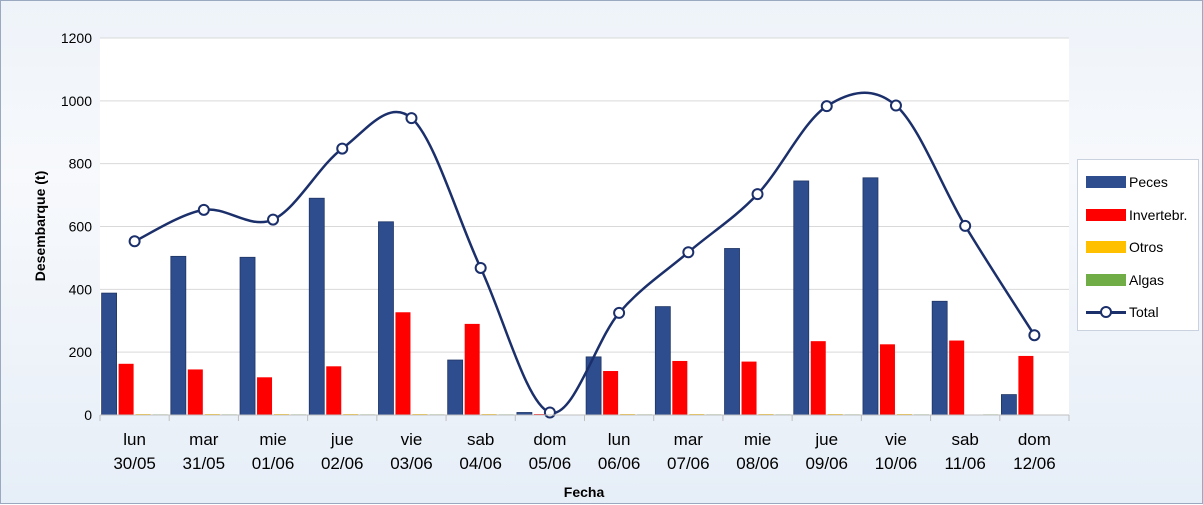 This screenshot has height=505, width=1203. Describe the element at coordinates (1106, 214) in the screenshot. I see `legend-swatch-invertebr` at that location.